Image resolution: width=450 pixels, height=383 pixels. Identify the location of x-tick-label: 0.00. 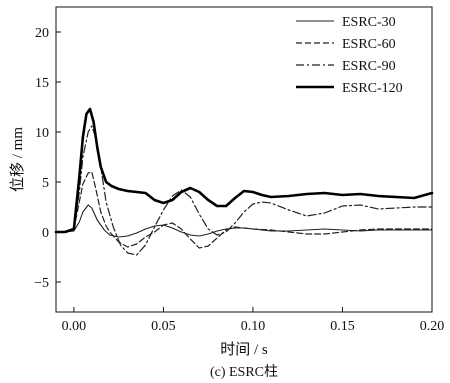
(74, 326).